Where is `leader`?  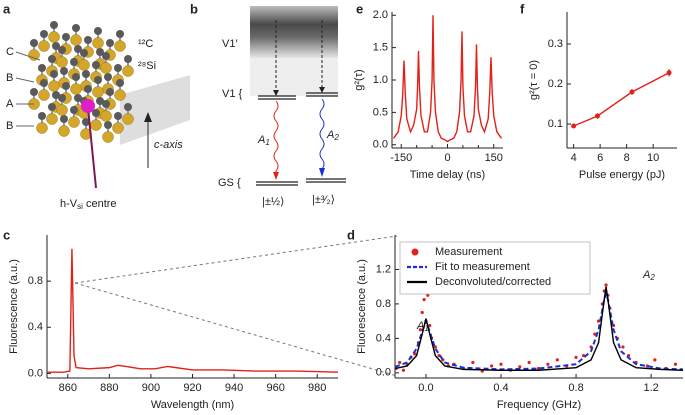
leader is located at coordinates (25, 80).